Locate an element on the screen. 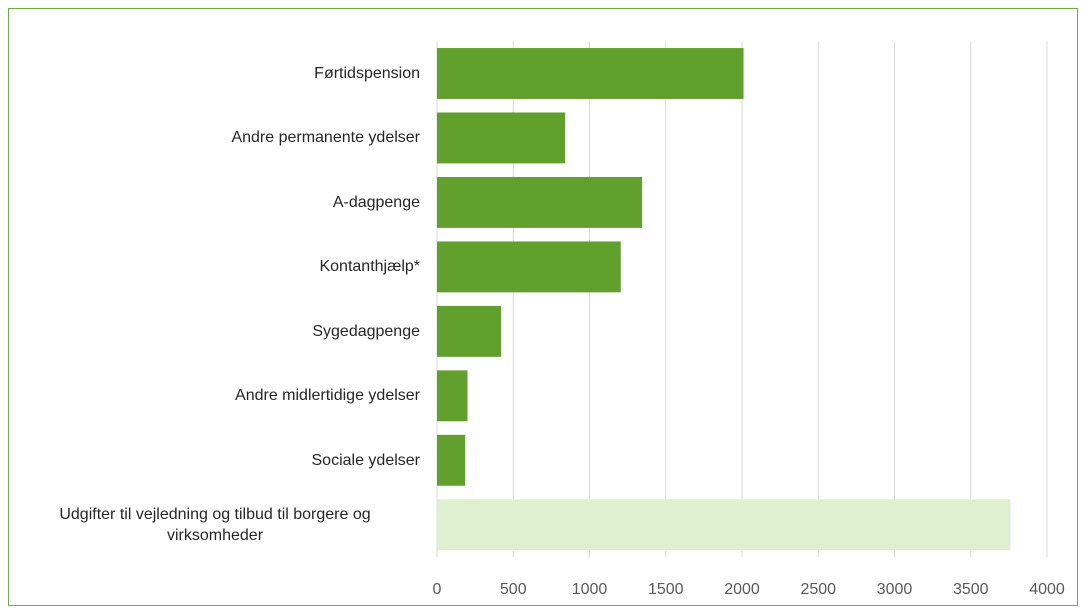 Image resolution: width=1087 pixels, height=613 pixels. y-tick-label: Kontanthjælp* is located at coordinates (369, 267).